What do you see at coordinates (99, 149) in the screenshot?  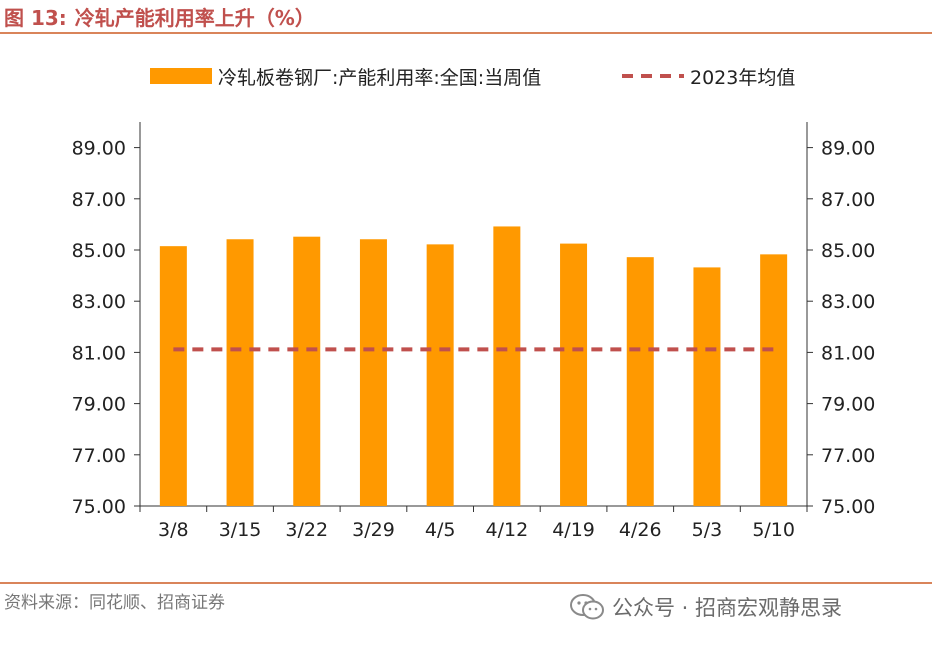 I see `y-tick-label: 89.00` at bounding box center [99, 149].